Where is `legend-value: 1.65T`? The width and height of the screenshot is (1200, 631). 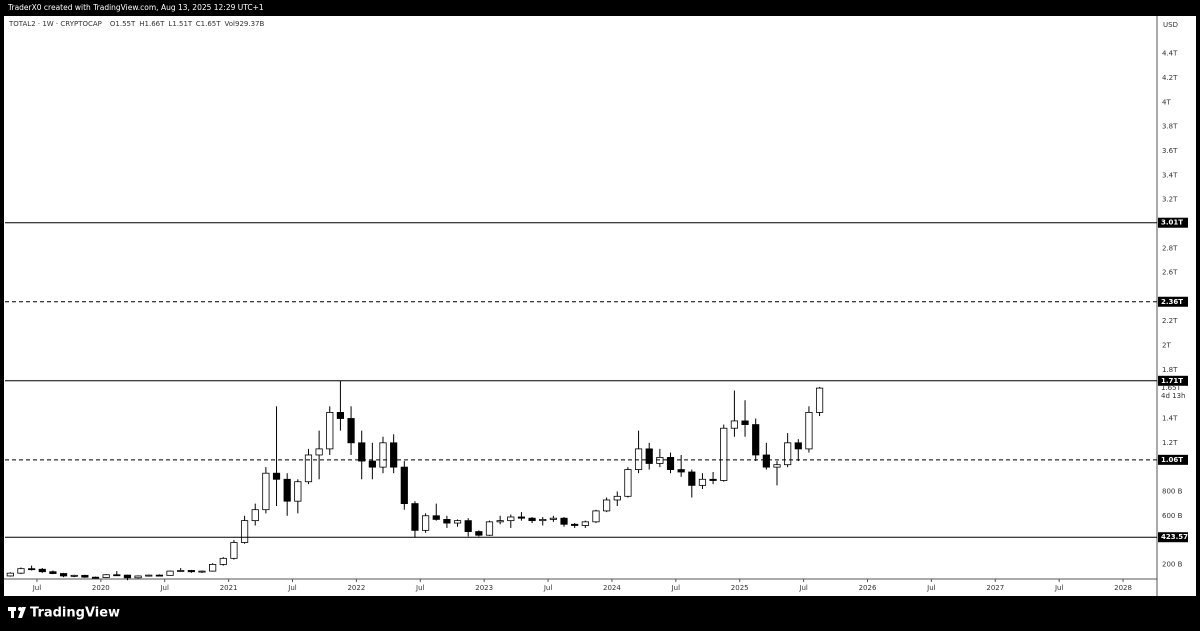
legend-value: 1.65T is located at coordinates (211, 24).